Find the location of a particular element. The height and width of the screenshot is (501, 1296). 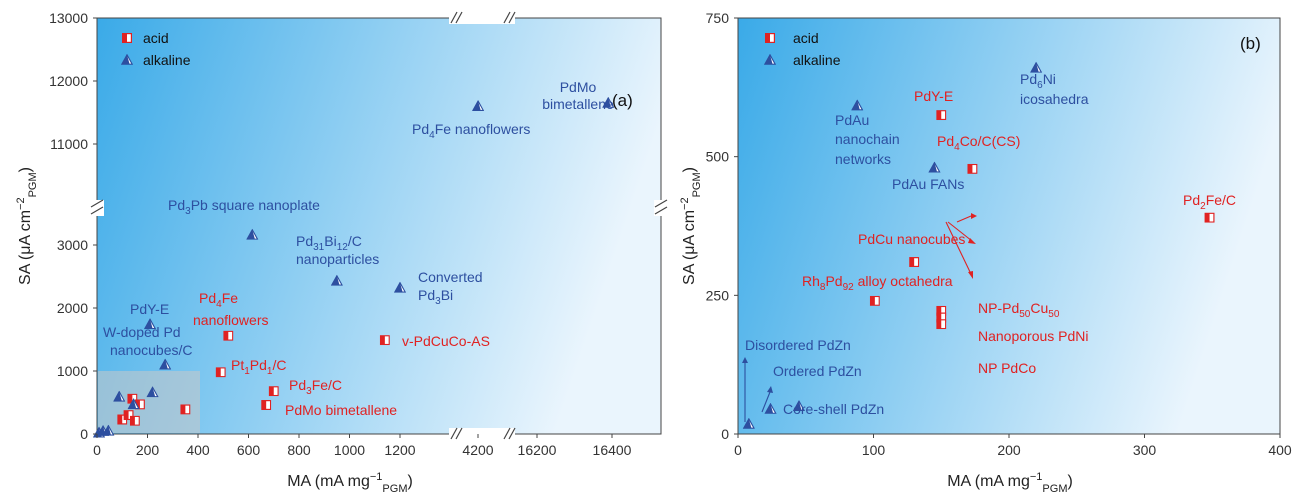

label-networks: networks is located at coordinates (863, 159).